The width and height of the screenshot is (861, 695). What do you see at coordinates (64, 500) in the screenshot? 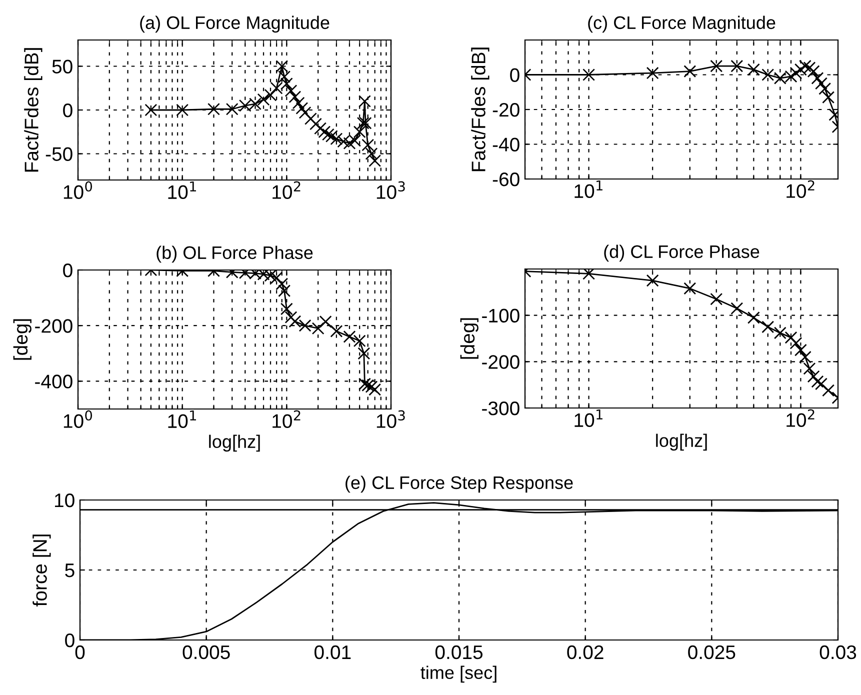
I see `y-tick-label: 10` at bounding box center [64, 500].